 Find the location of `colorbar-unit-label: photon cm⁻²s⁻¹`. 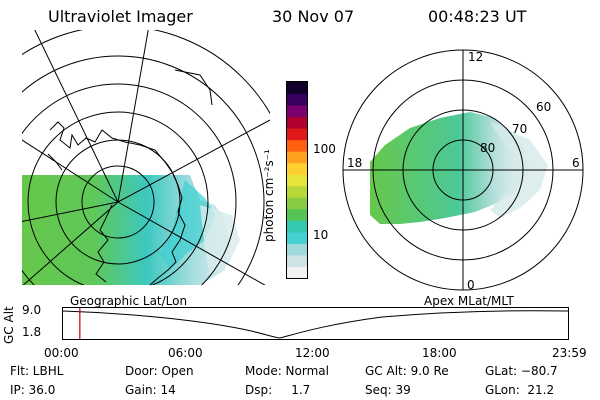

colorbar-unit-label: photon cm⁻²s⁻¹ is located at coordinates (269, 195).